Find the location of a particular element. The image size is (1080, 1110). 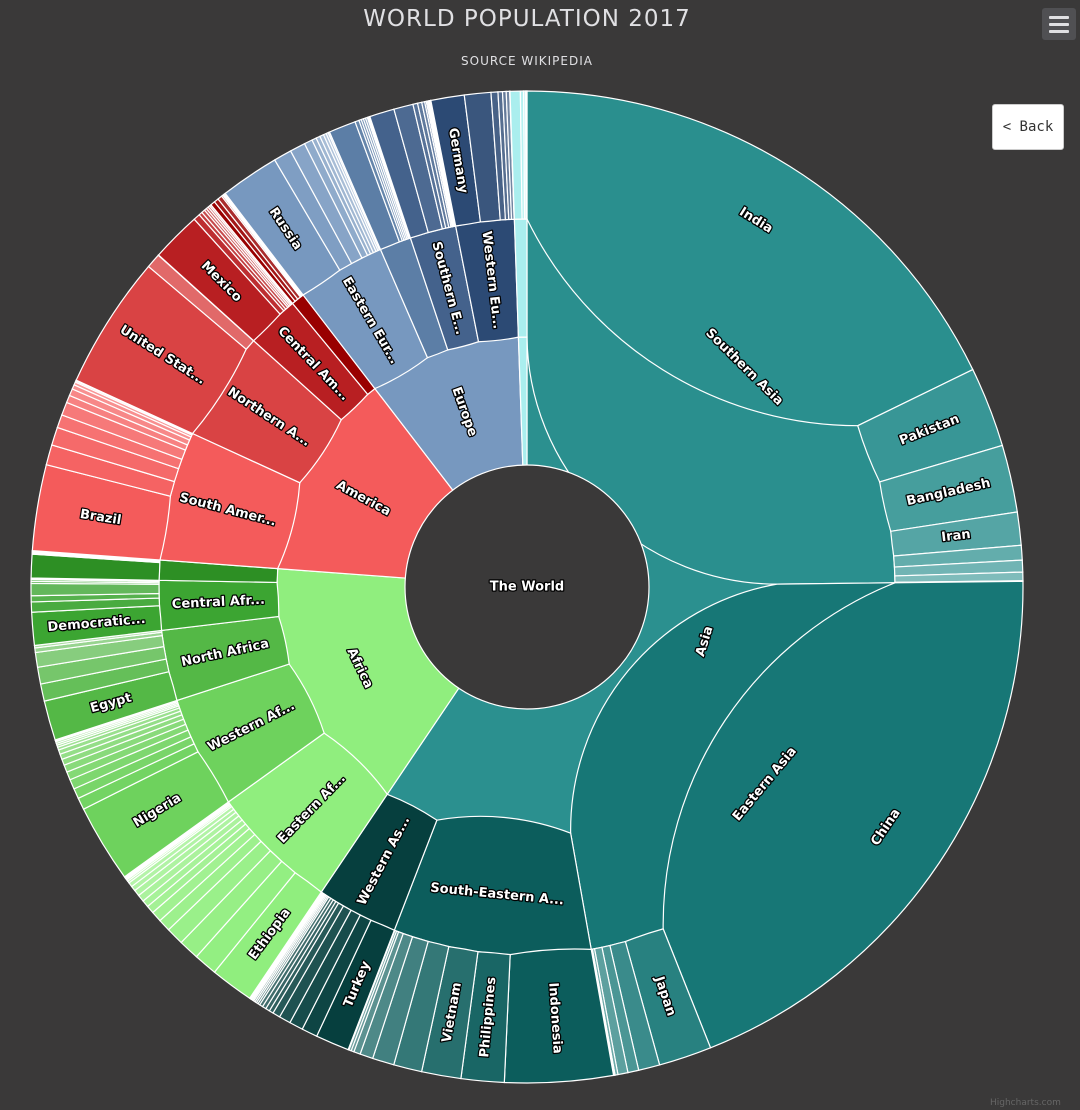

back-button: < Back is located at coordinates (1028, 127).